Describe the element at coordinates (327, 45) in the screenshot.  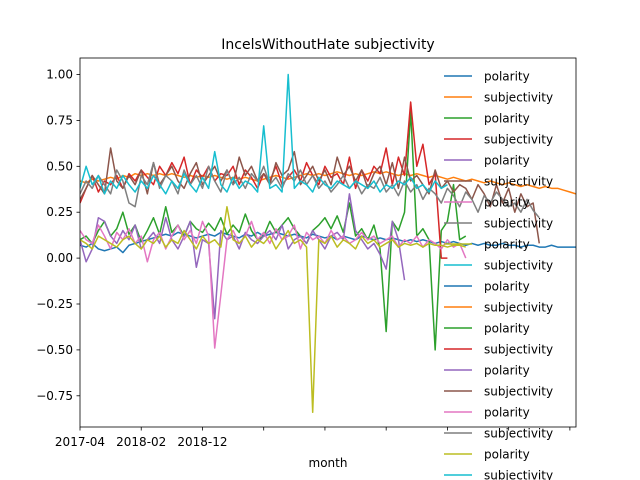
I see `chart-title: IncelsWithoutHate subjectivity` at that location.